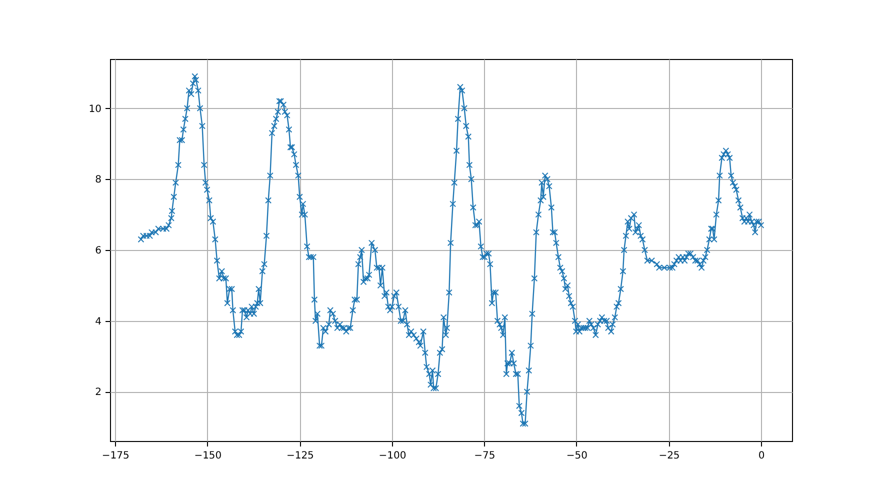  What do you see at coordinates (95, 109) in the screenshot?
I see `y-tick-label: 10` at bounding box center [95, 109].